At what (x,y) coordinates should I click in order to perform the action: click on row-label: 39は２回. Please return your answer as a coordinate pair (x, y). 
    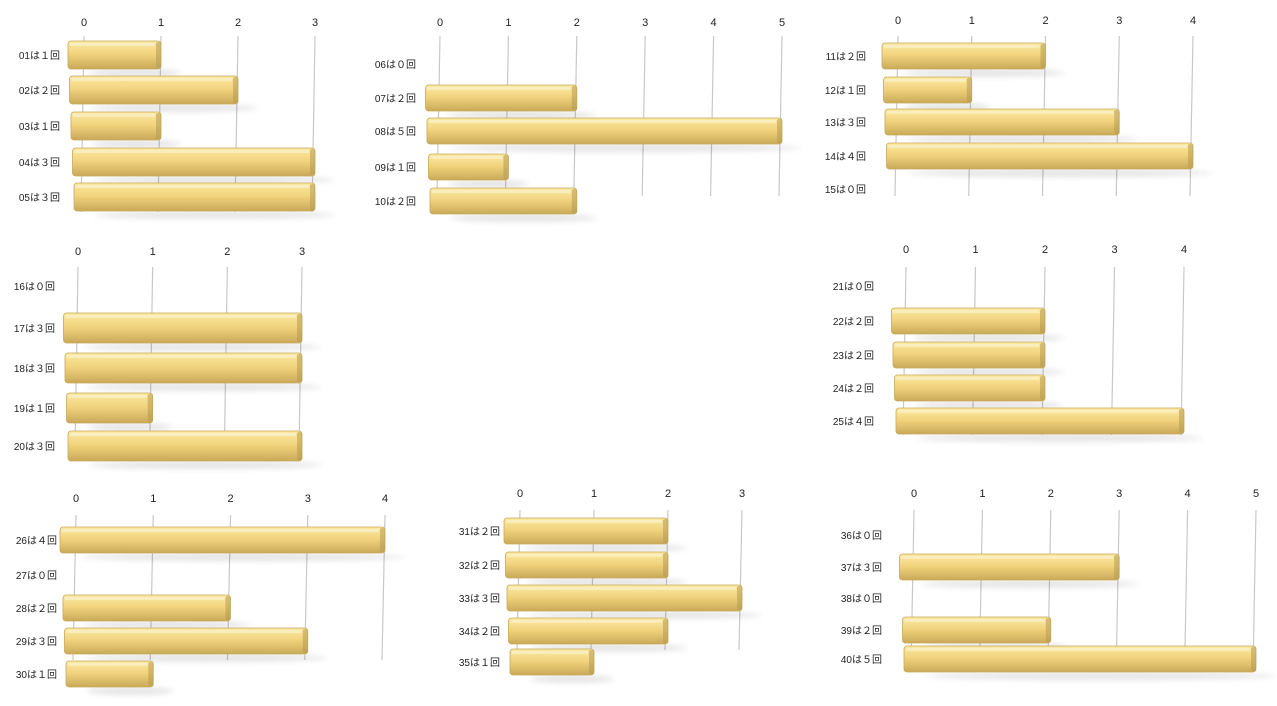
    Looking at the image, I should click on (861, 631).